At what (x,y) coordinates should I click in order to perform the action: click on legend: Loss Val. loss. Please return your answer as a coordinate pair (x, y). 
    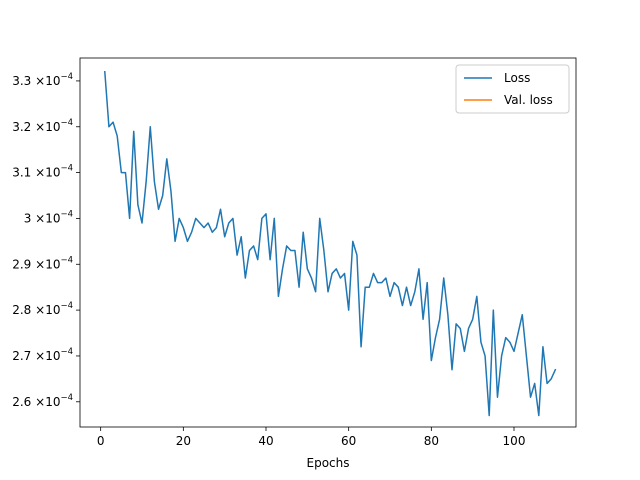
    Looking at the image, I should click on (512, 89).